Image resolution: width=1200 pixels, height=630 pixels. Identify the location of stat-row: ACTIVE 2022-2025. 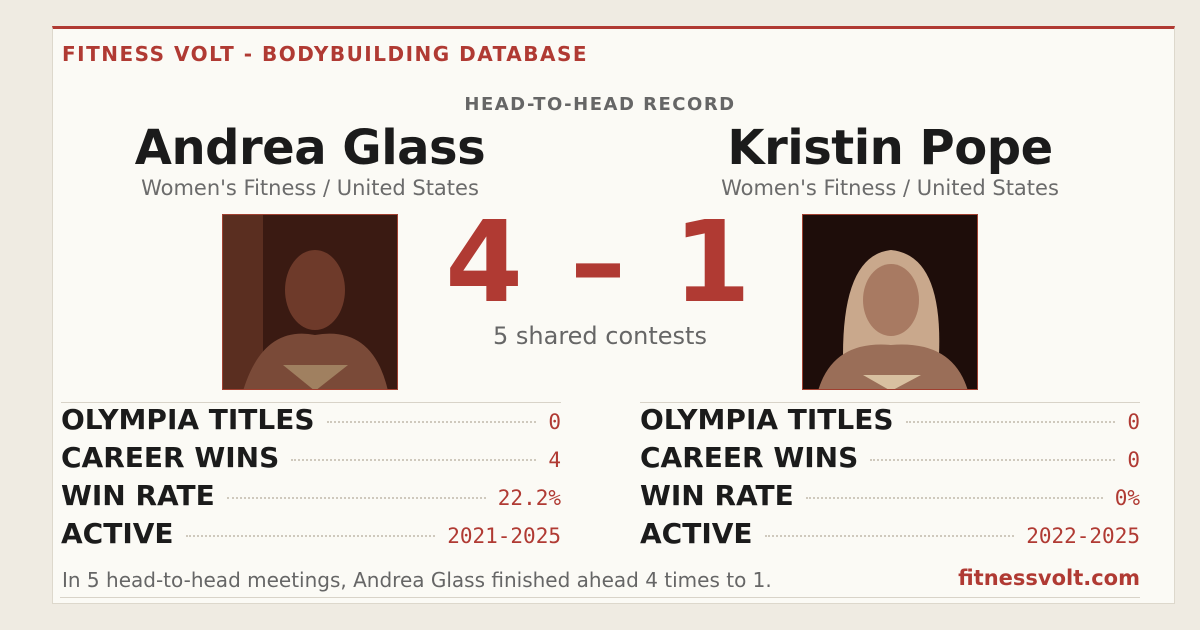
(890, 536).